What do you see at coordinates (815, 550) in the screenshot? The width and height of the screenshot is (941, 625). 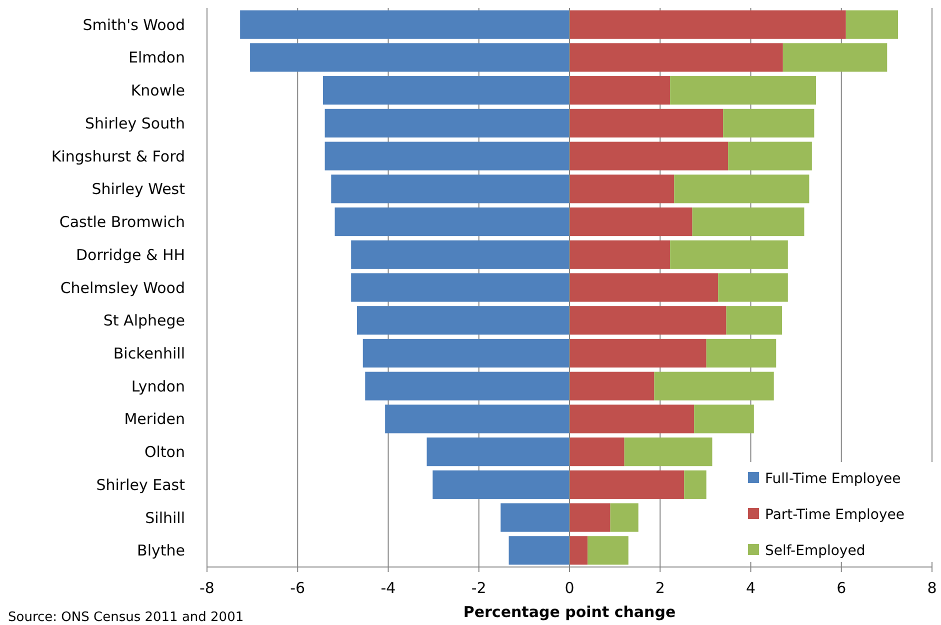 I see `legend-label: Self-Employed` at bounding box center [815, 550].